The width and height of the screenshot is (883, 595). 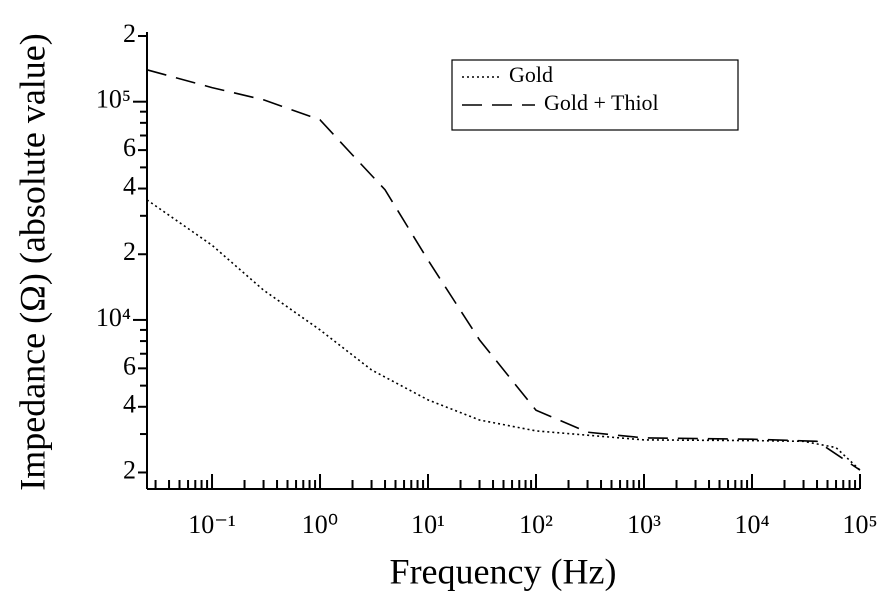 I want to click on y-axis-label: Impedance (Ω) (absolute value), so click(x=32, y=262).